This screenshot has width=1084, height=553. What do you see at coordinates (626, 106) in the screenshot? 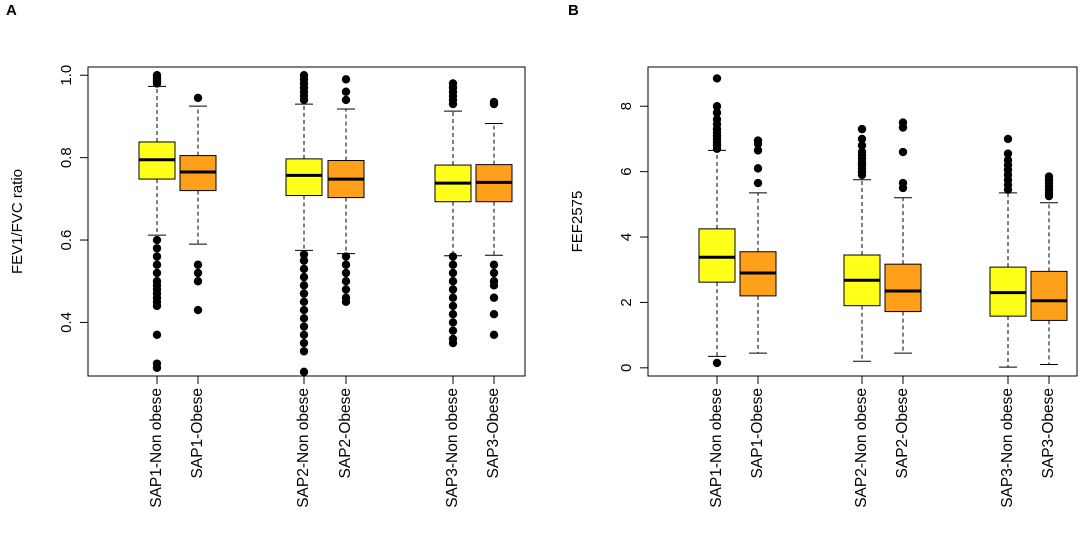
I see `y-tick-label: 8` at bounding box center [626, 106].